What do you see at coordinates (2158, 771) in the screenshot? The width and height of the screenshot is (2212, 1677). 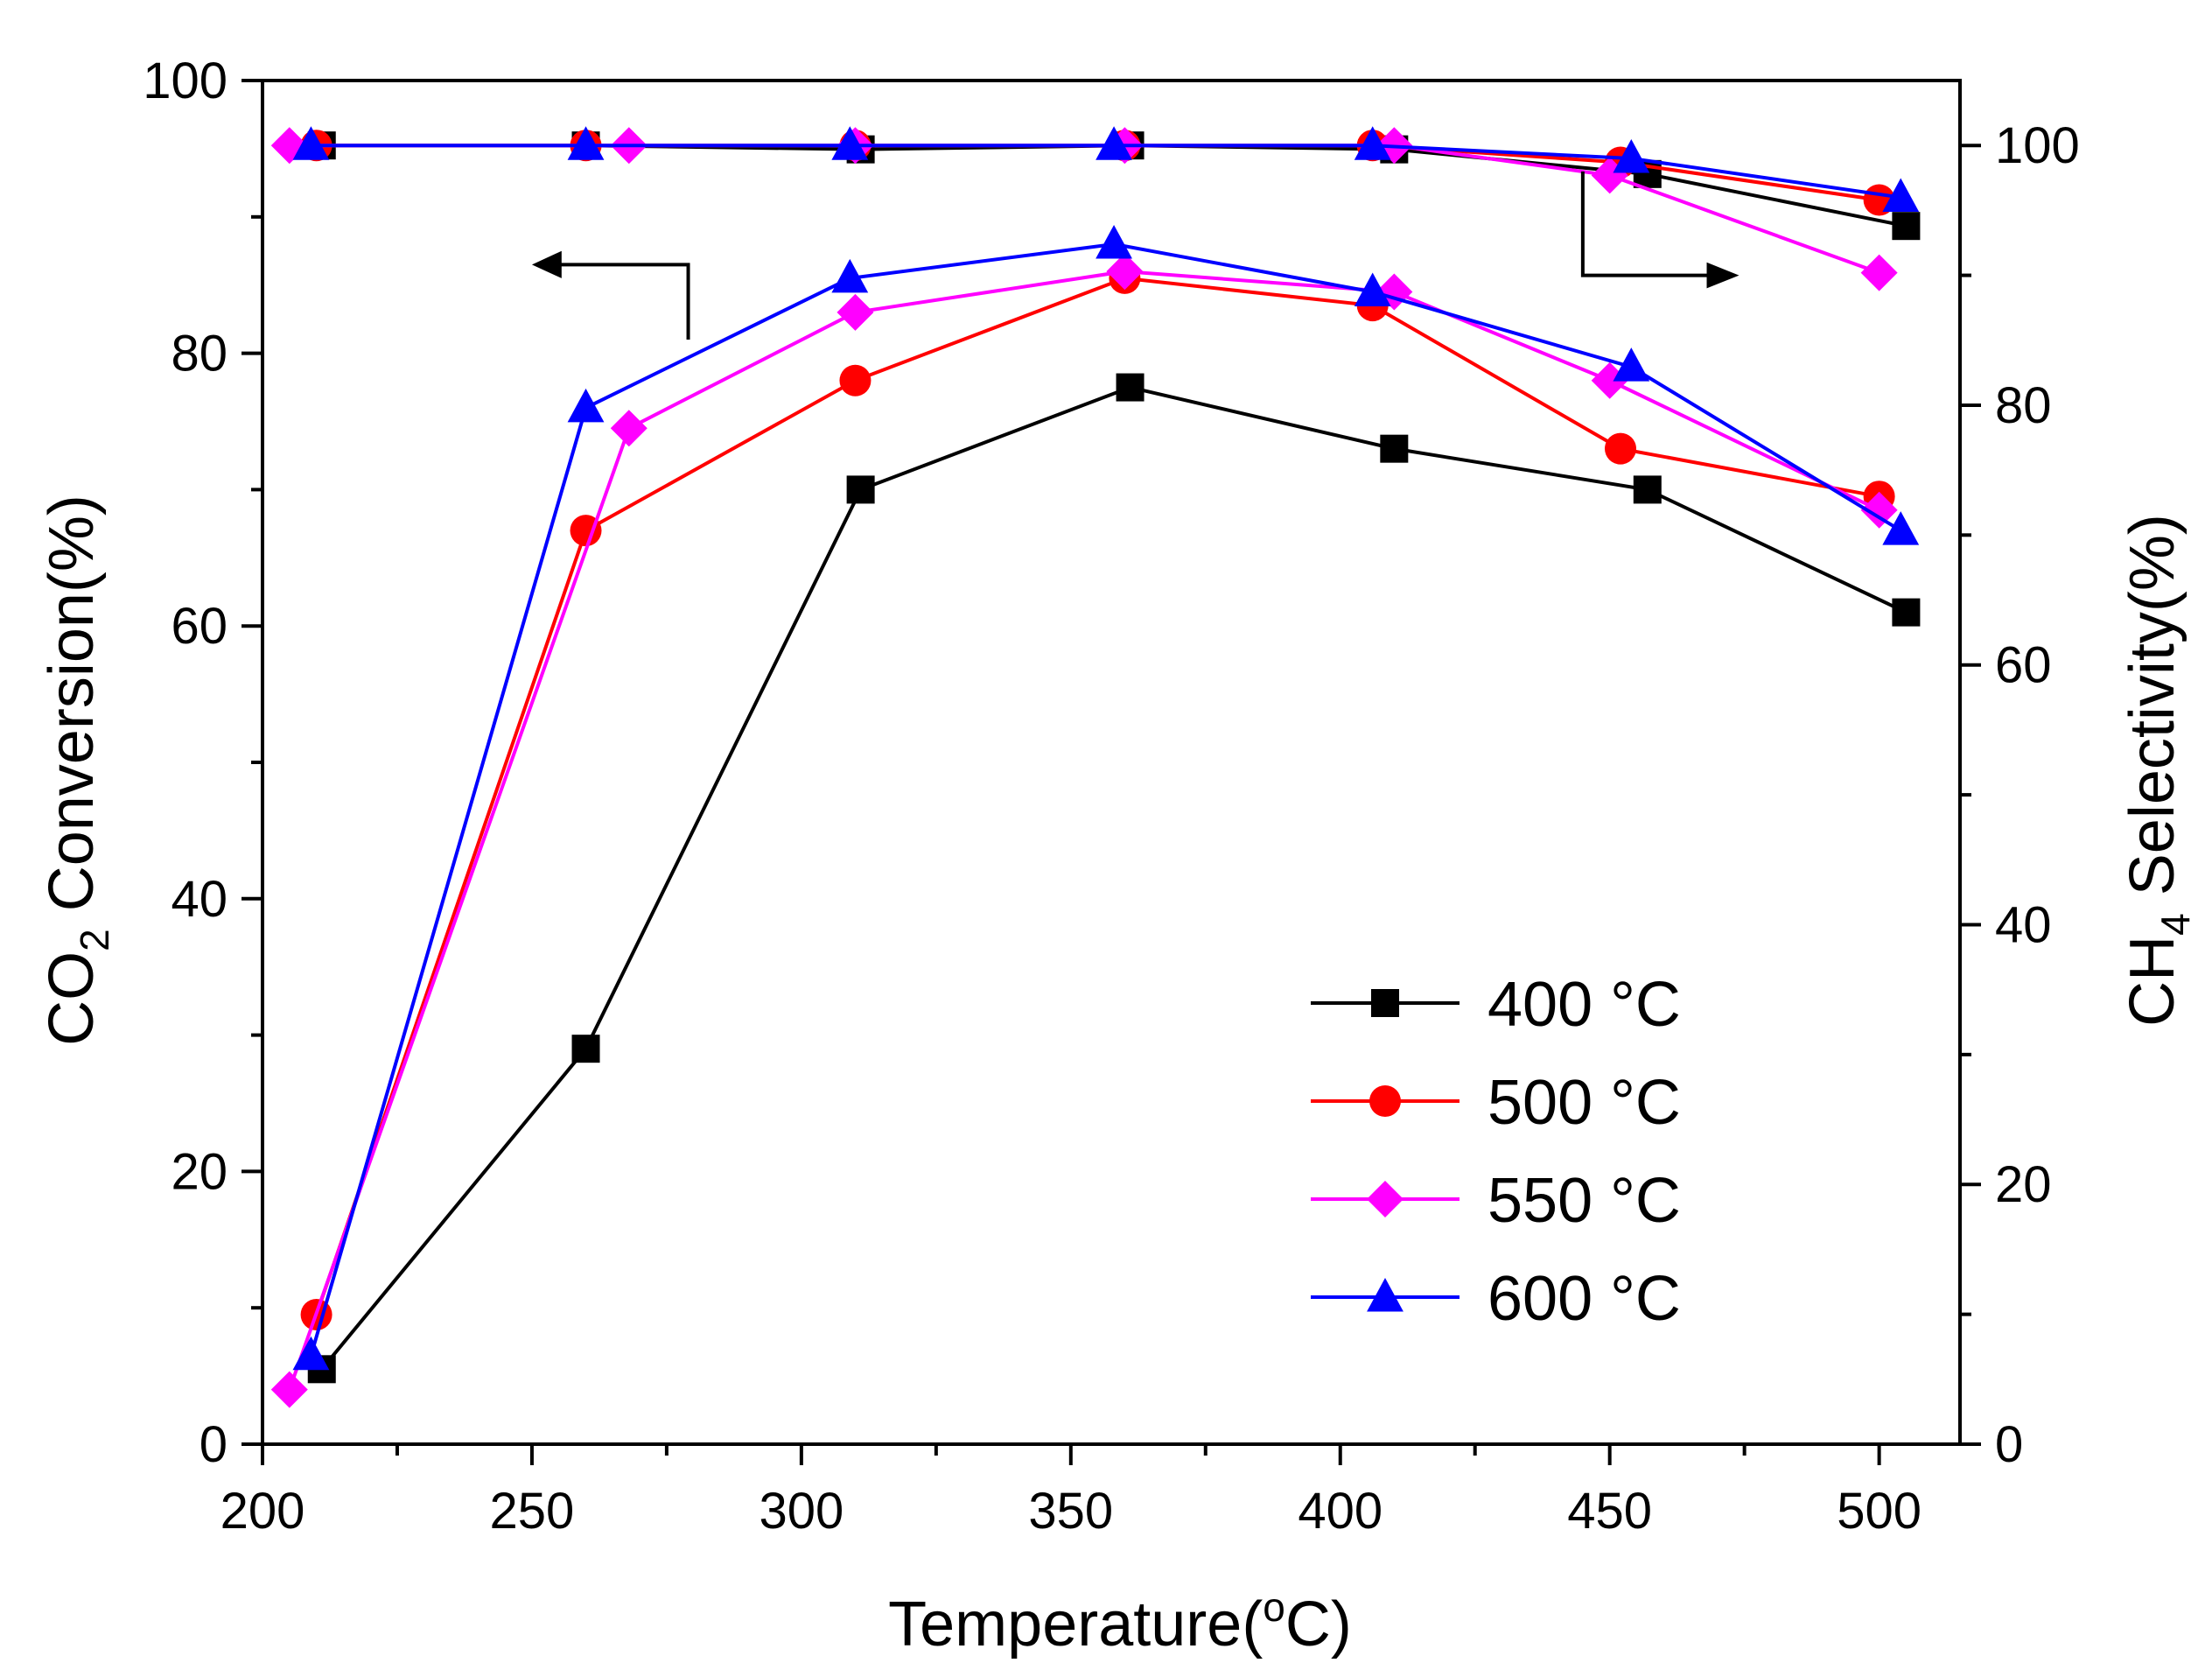 I see `y-right-axis-title: CH4 Selectivity(%)` at bounding box center [2158, 771].